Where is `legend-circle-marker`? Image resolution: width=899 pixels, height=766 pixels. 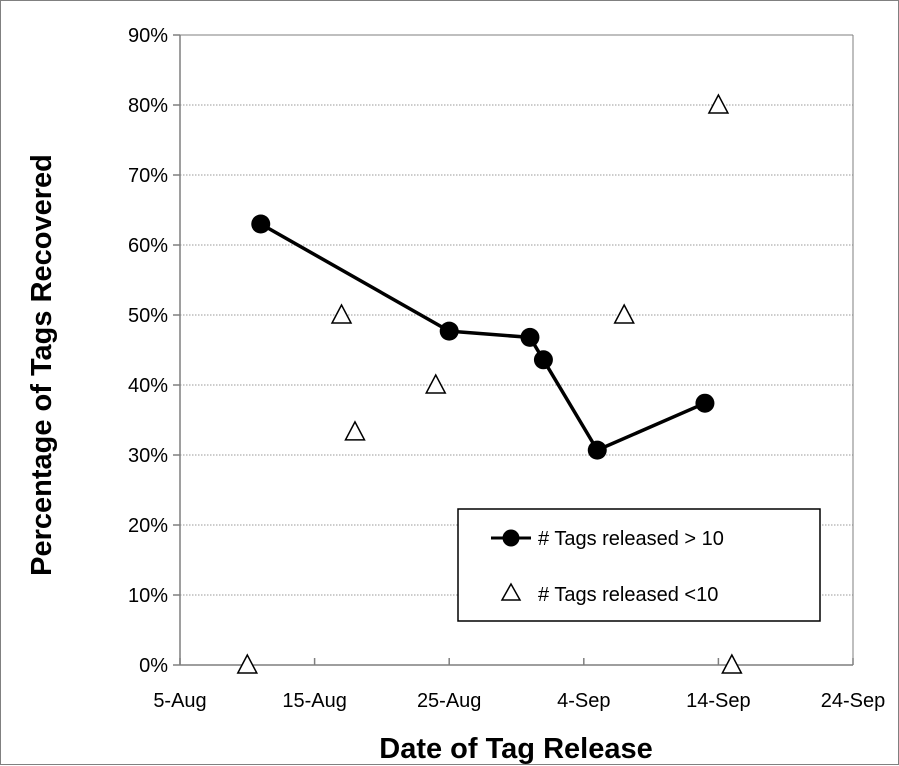 legend-circle-marker is located at coordinates (511, 538).